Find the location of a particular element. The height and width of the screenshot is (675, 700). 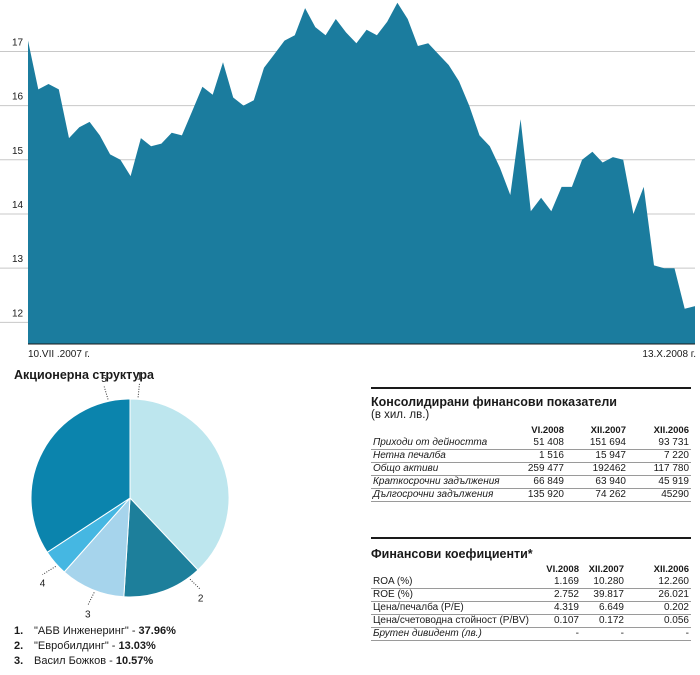

table-row: Общо активи 259 477 192462 117 780 is located at coordinates (531, 469).